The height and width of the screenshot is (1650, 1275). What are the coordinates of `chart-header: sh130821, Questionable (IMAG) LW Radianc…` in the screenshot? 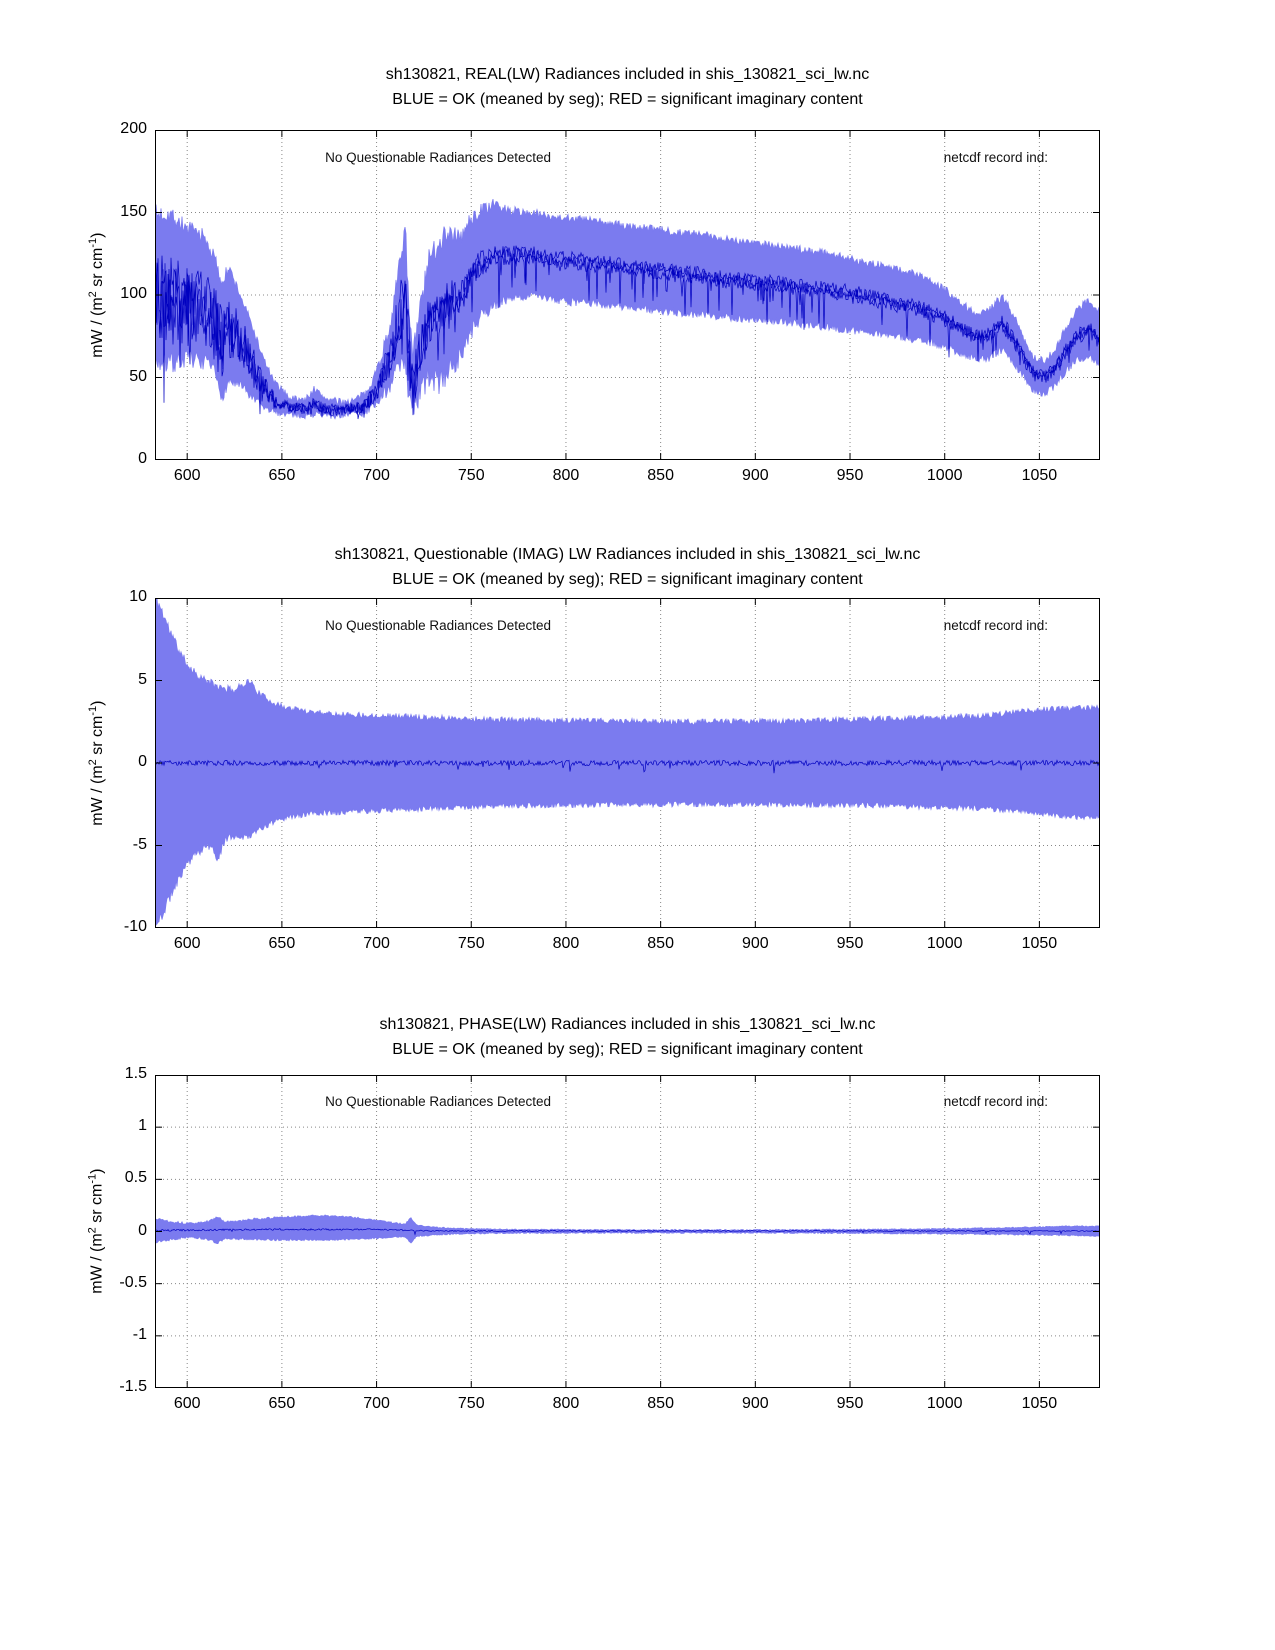 It's located at (627, 567).